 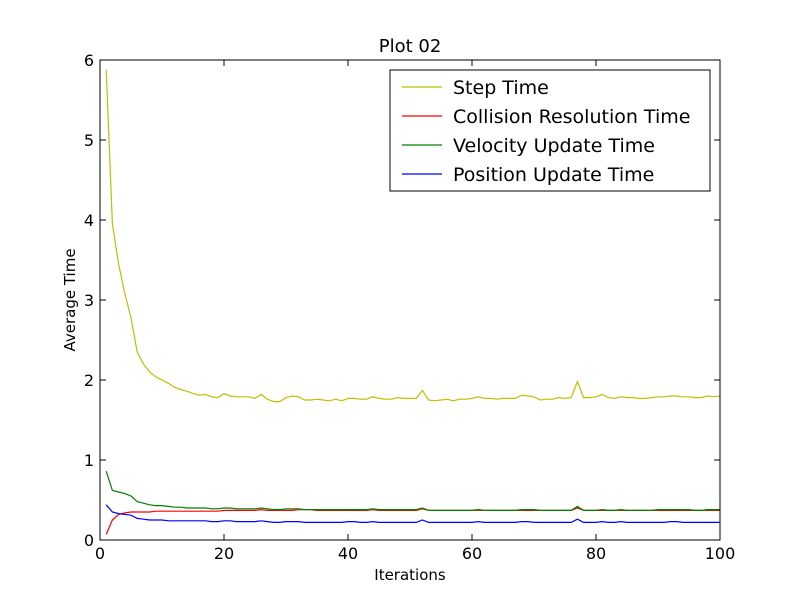 What do you see at coordinates (410, 46) in the screenshot?
I see `chart-title: Plot 02` at bounding box center [410, 46].